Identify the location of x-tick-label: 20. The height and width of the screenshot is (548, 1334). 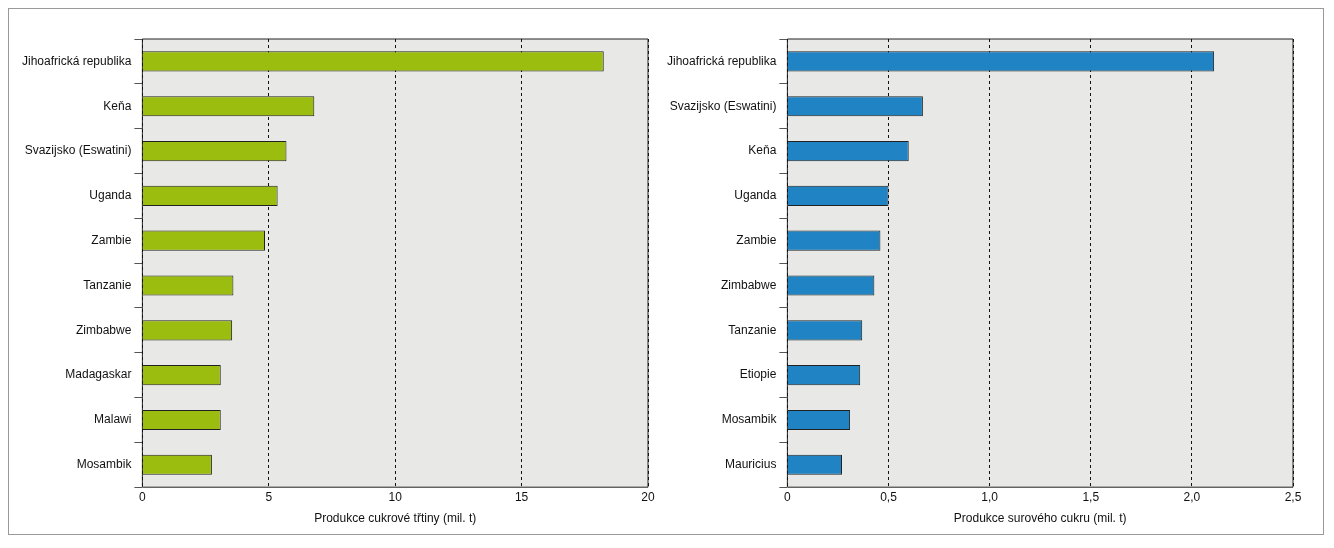
(648, 496).